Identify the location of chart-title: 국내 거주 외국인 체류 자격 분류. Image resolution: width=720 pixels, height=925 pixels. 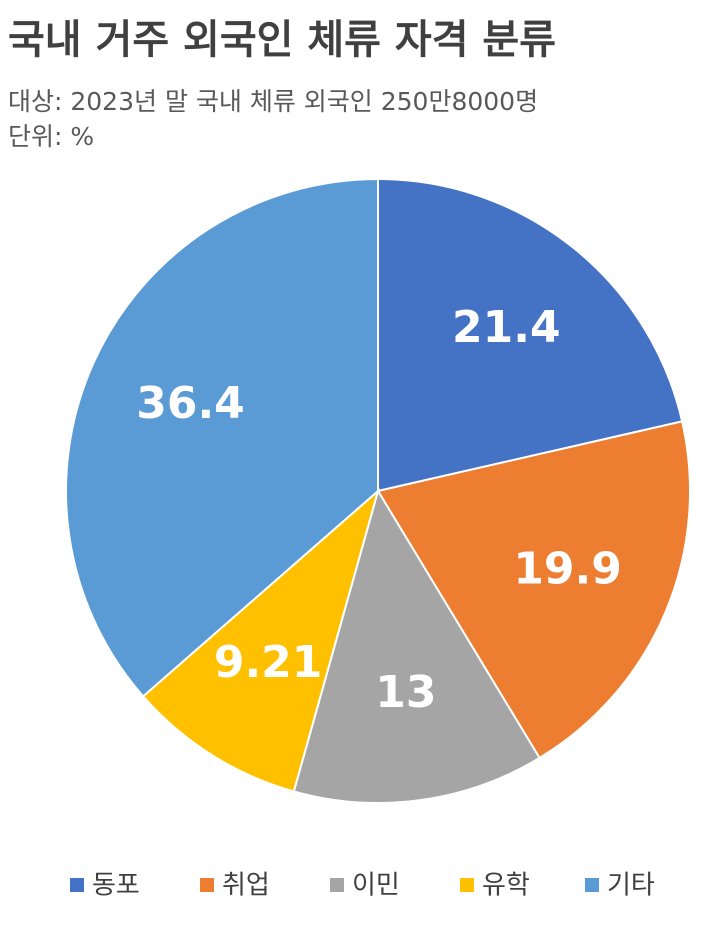
(282, 40).